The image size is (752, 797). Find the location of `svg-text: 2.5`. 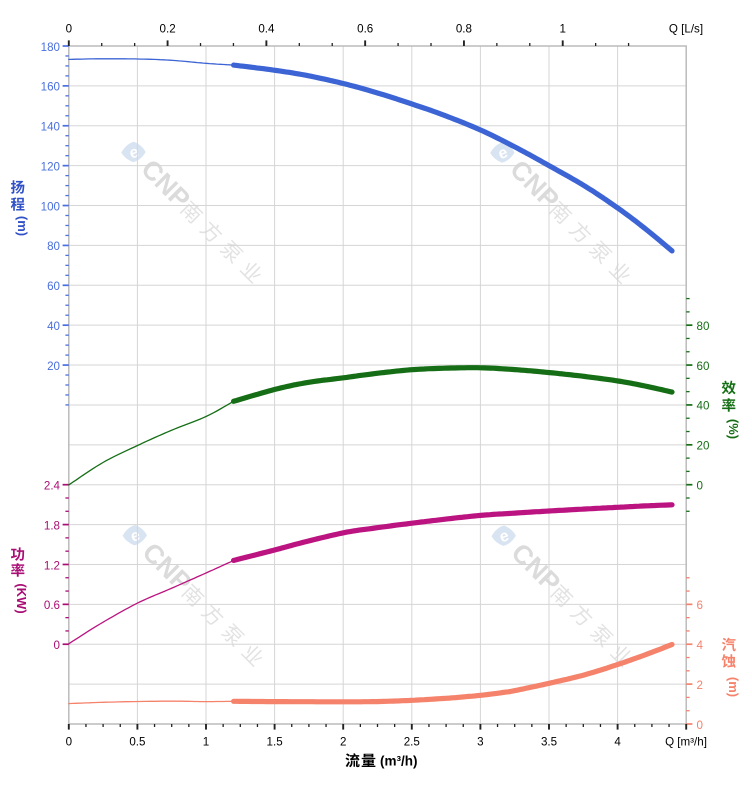

svg-text: 2.5 is located at coordinates (412, 742).